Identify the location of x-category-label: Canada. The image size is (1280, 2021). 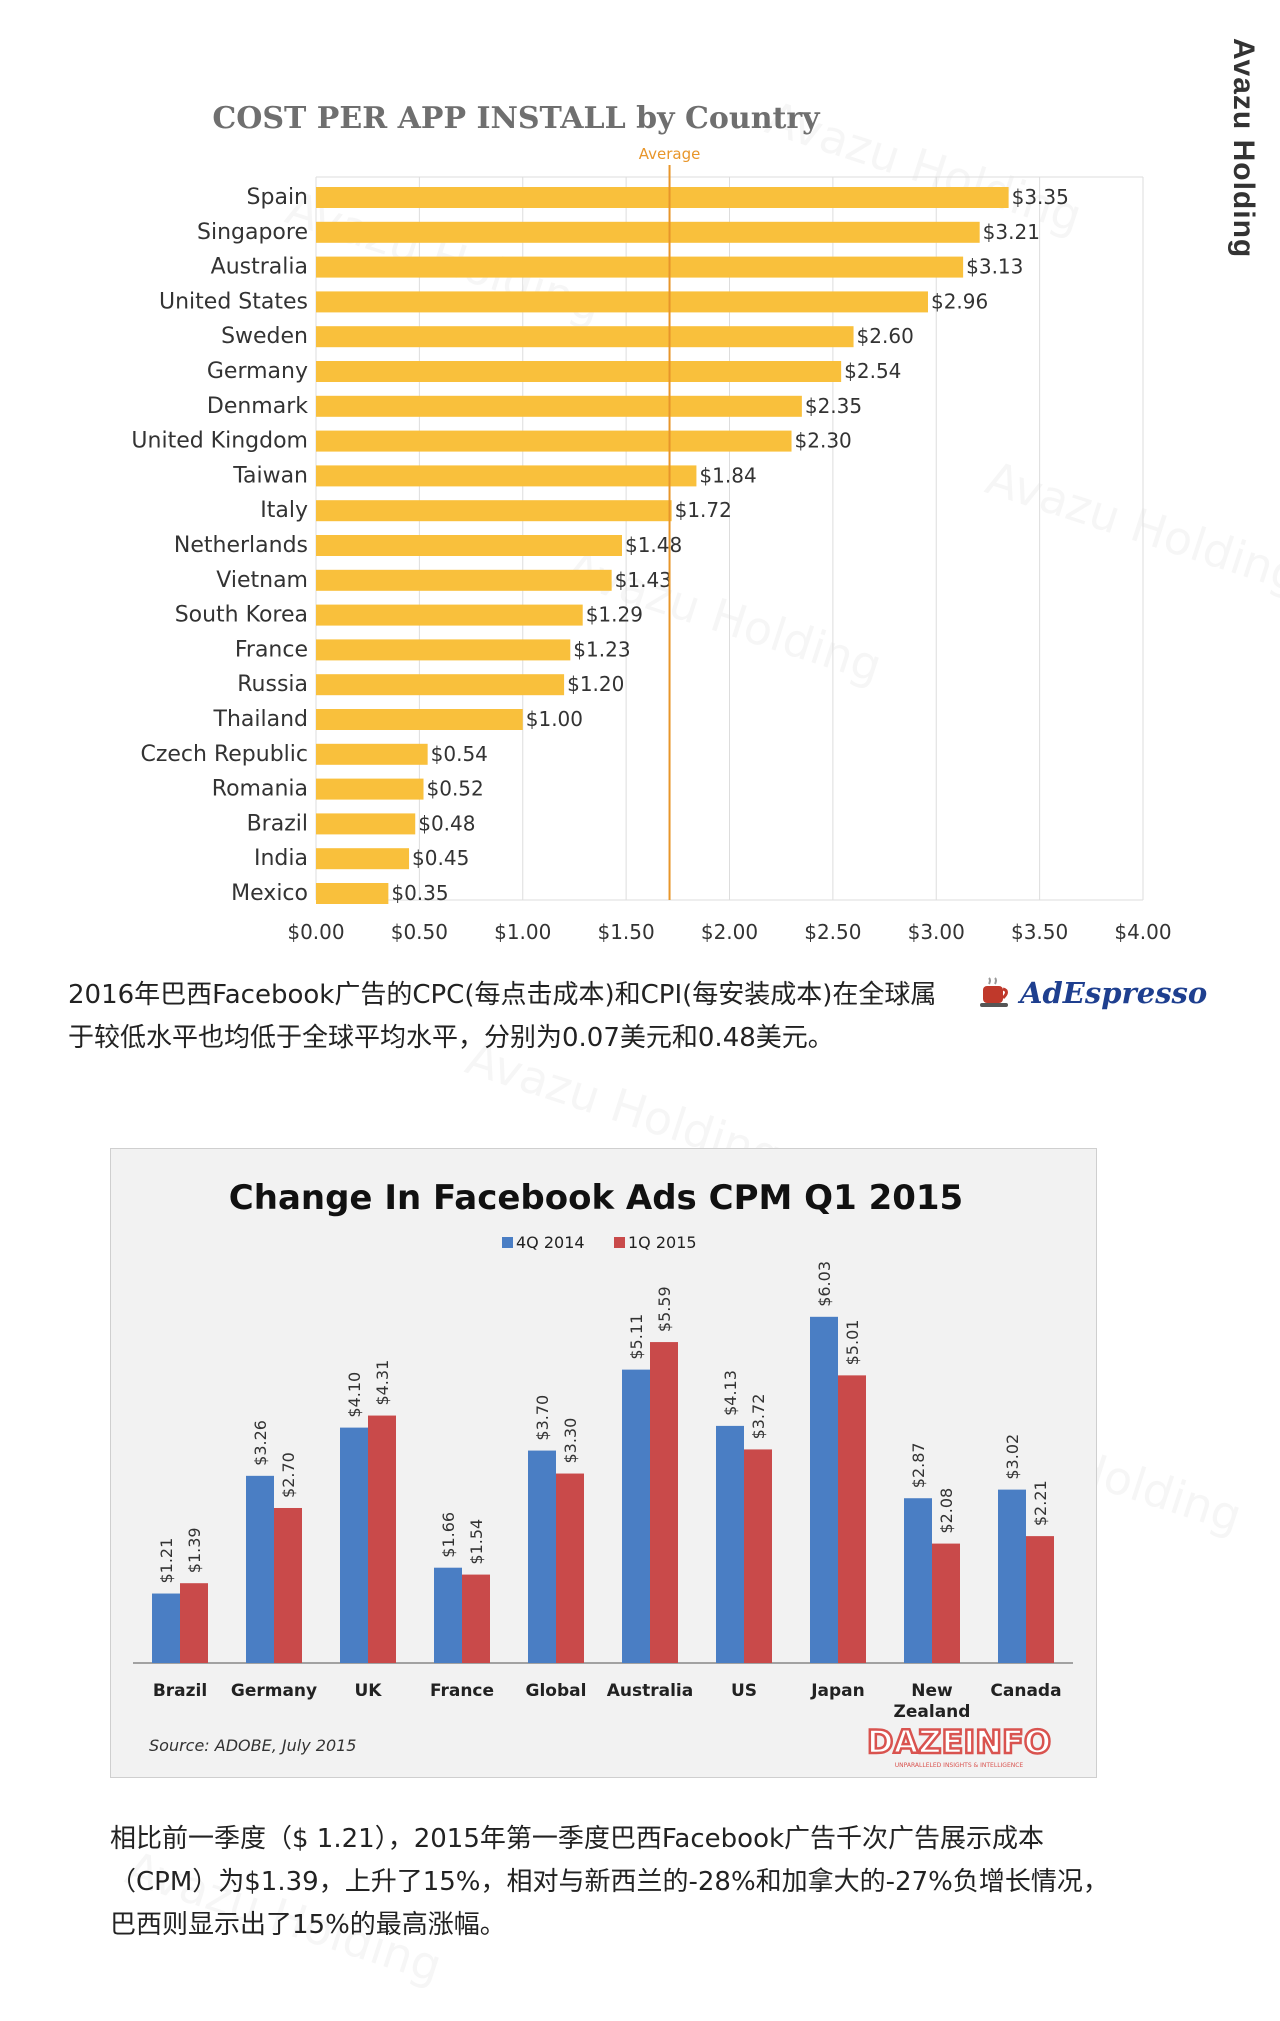
(1025, 1691).